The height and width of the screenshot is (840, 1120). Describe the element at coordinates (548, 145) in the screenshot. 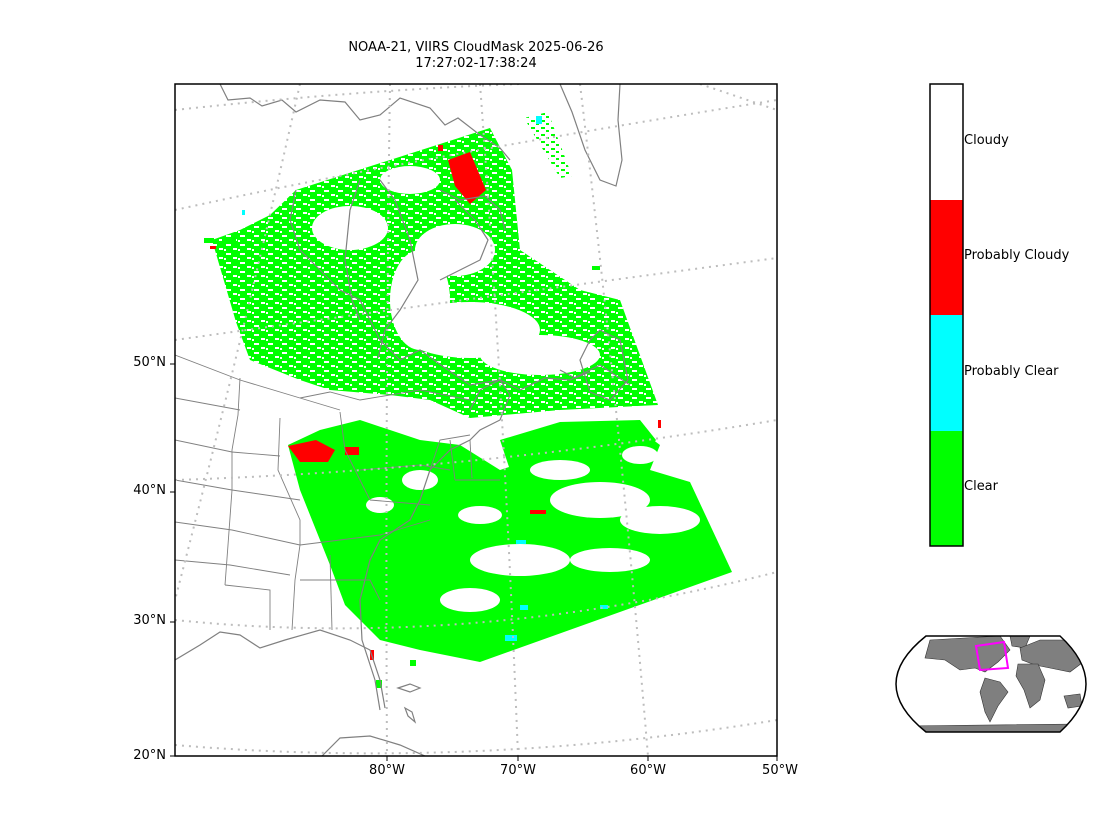

I see `clear-sliver-ne` at that location.